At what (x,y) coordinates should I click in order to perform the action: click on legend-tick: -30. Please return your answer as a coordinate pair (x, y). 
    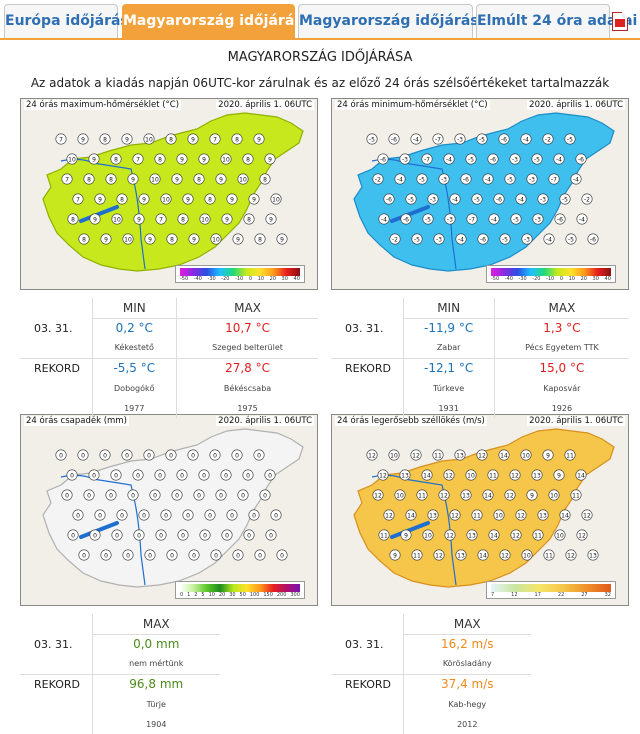
    Looking at the image, I should click on (522, 279).